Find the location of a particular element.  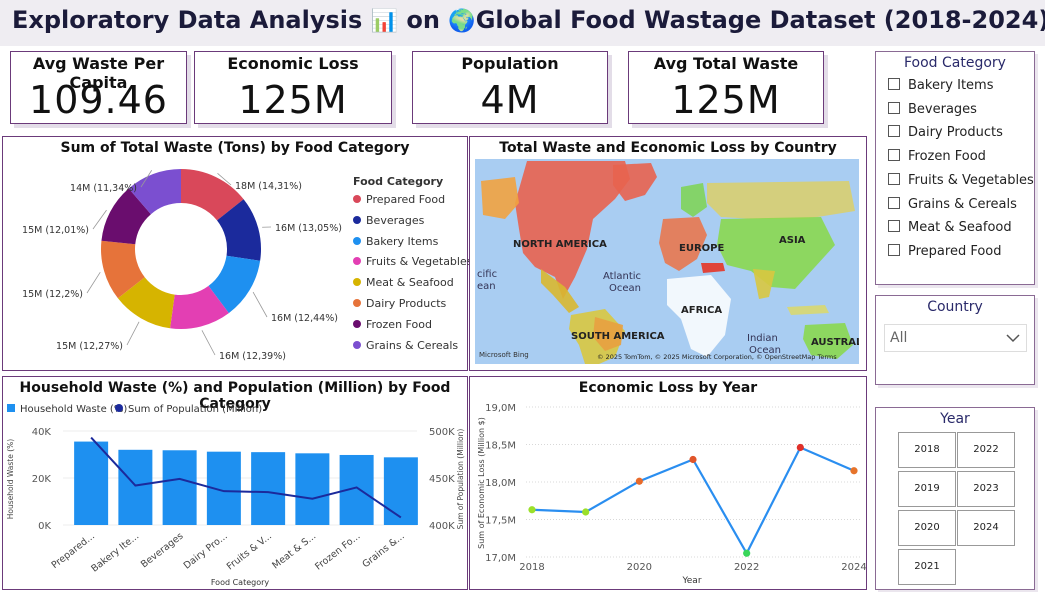

year-button: 2018 is located at coordinates (927, 450).